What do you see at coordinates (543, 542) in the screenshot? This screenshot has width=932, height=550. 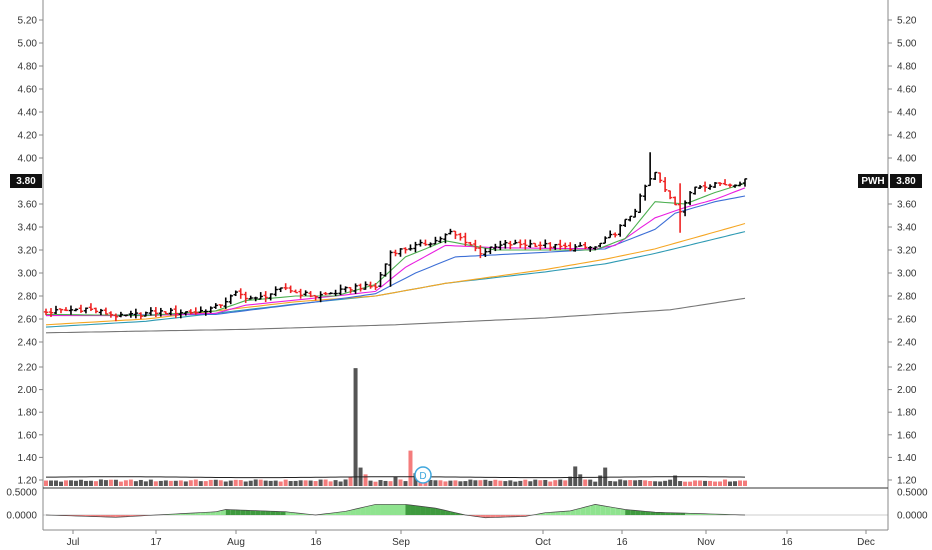 I see `x-tick-label: Oct` at bounding box center [543, 542].